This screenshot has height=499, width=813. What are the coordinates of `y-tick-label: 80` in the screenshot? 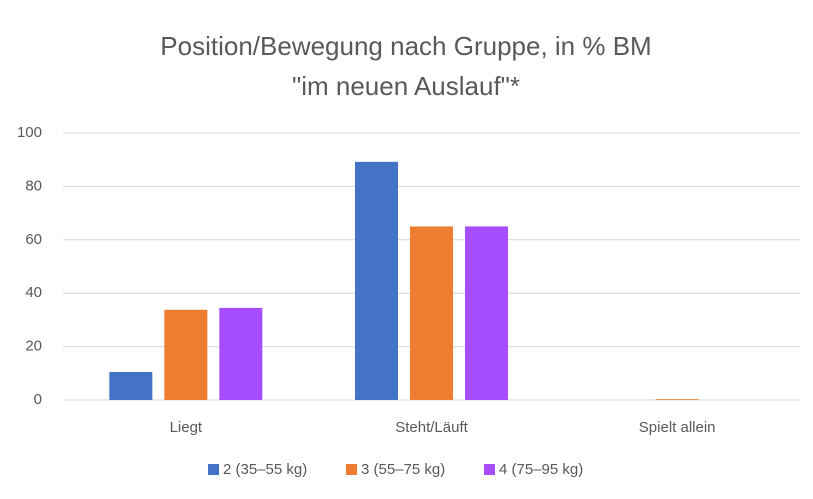 It's located at (33, 185).